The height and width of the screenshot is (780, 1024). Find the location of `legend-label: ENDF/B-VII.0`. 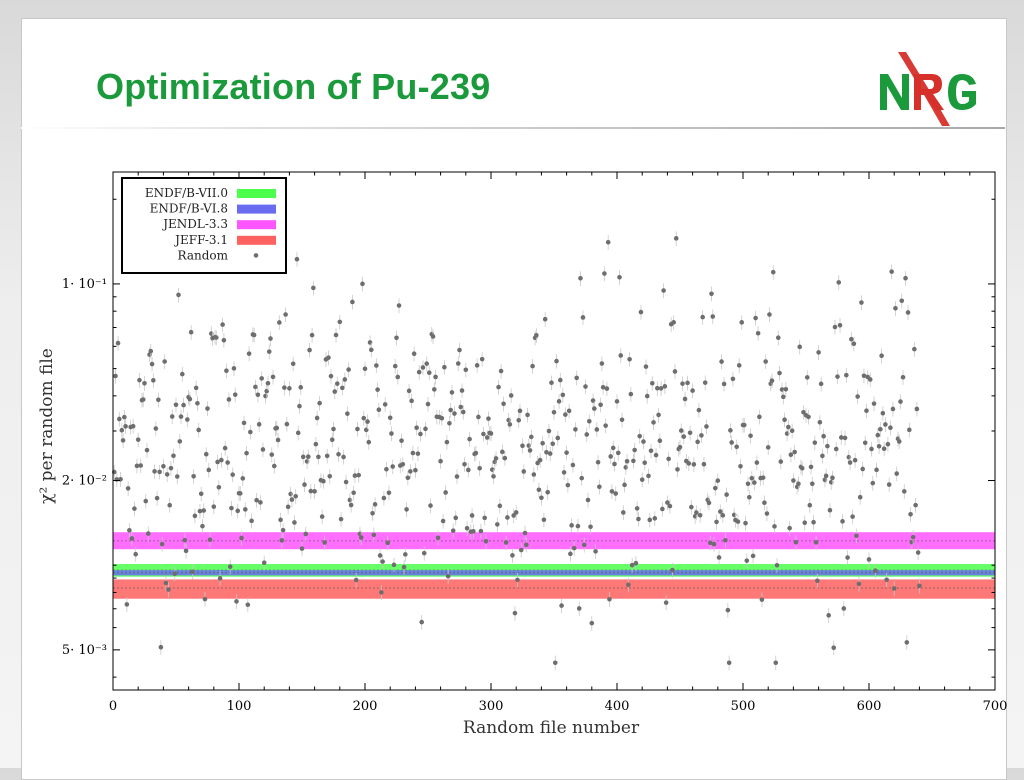

legend-label: ENDF/B-VII.0 is located at coordinates (186, 193).